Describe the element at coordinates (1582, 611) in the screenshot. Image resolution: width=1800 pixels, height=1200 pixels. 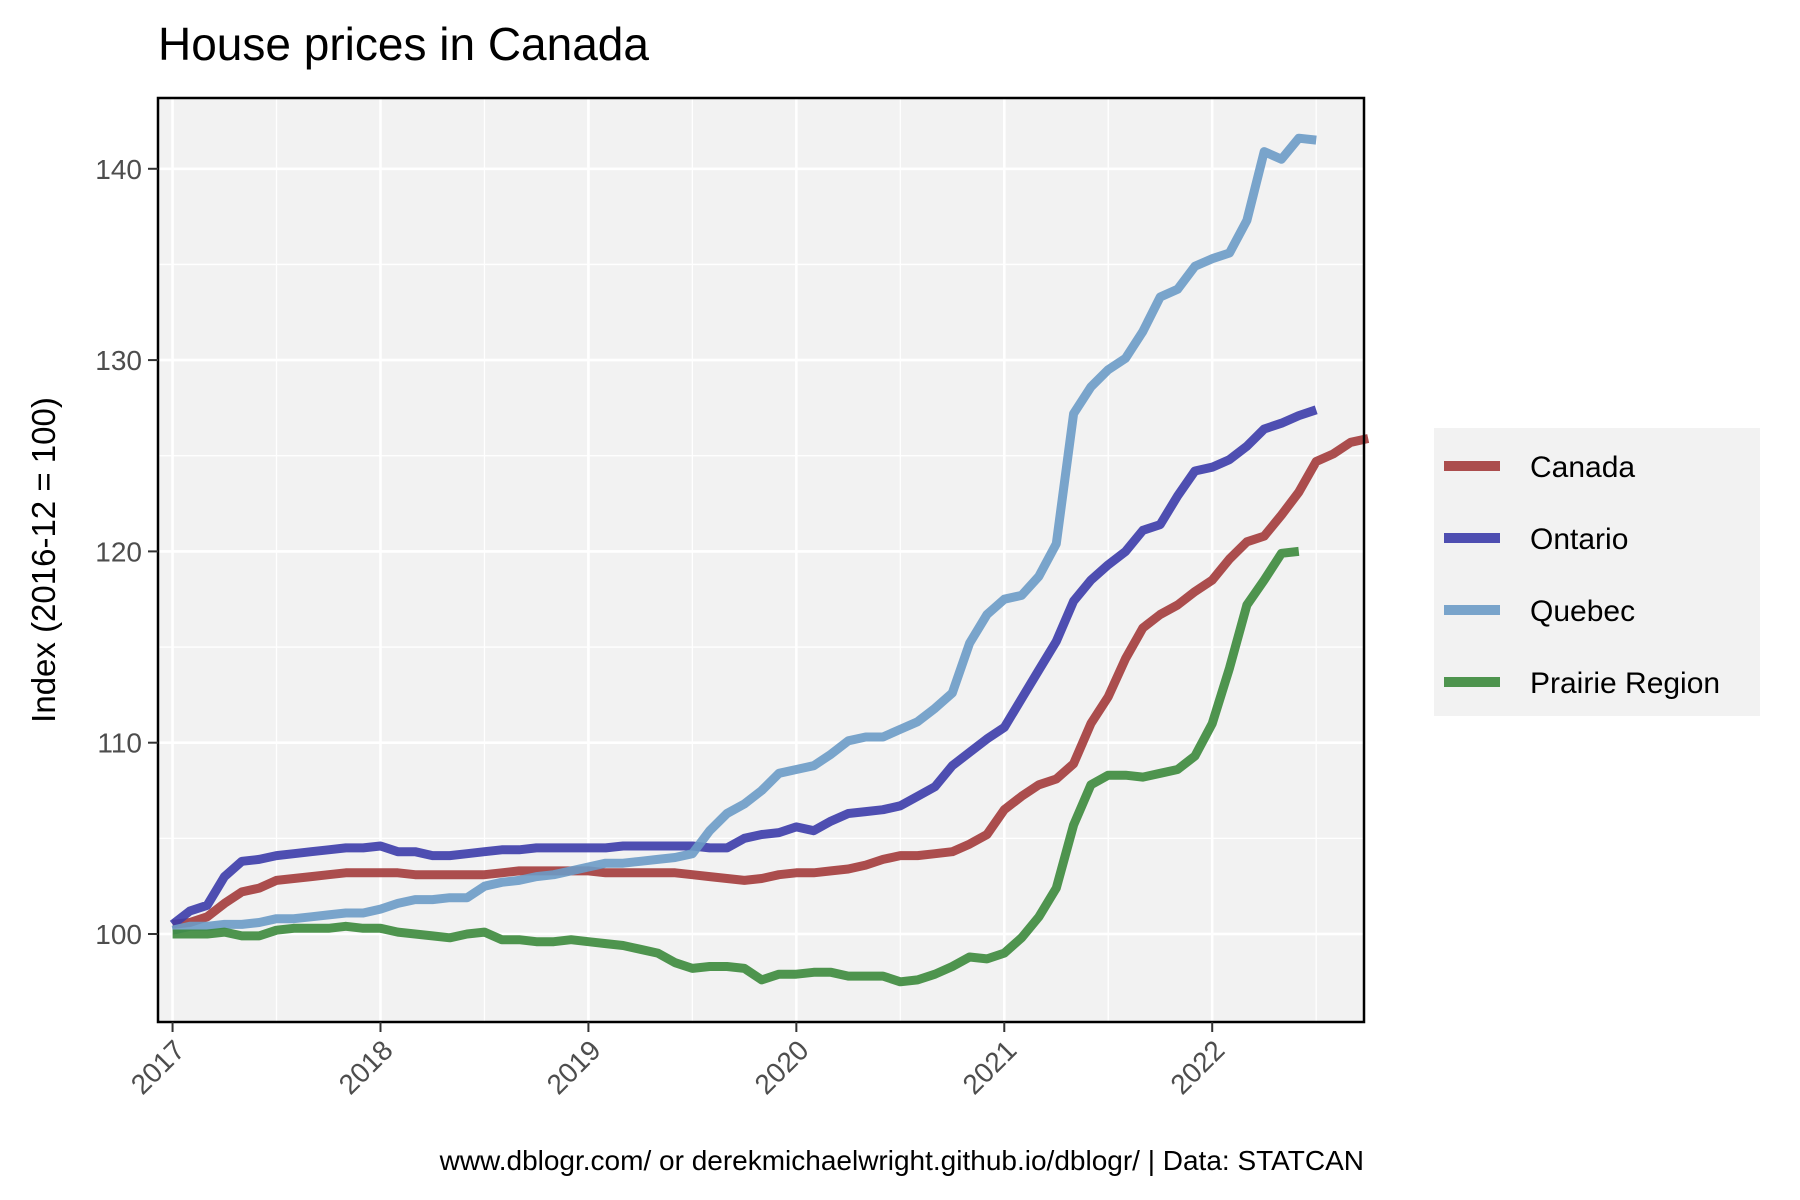
I see `legend-label-quebec: Quebec` at that location.